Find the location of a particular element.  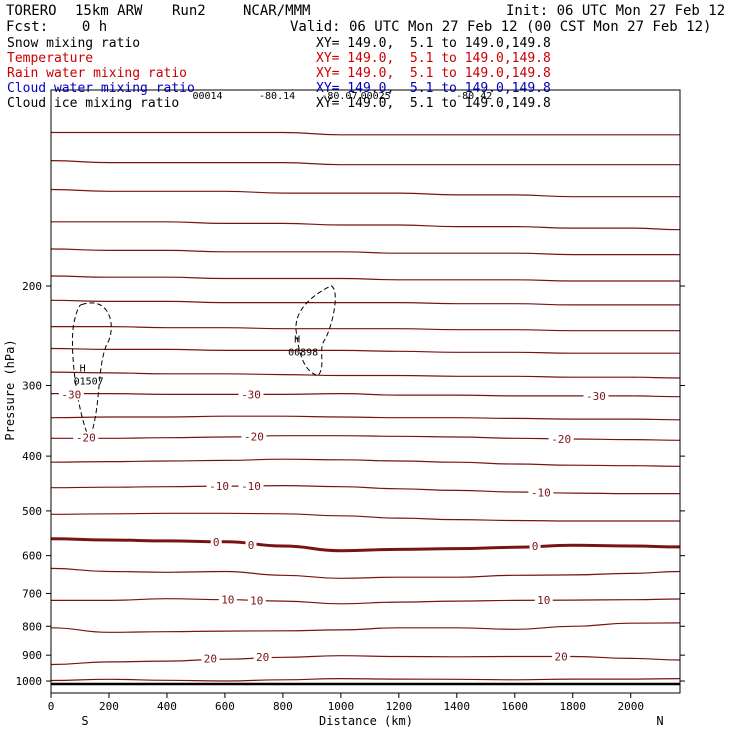

x-tick-label: 1800 is located at coordinates (573, 706).